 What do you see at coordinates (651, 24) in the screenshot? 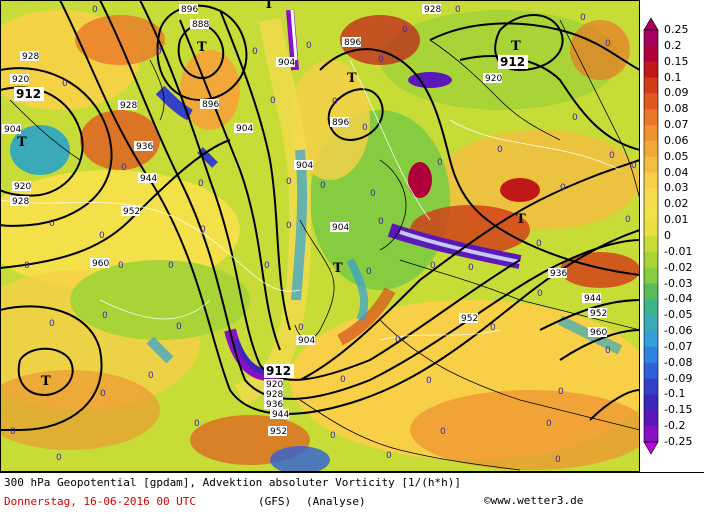
I see `legend-top-arrow` at bounding box center [651, 24].